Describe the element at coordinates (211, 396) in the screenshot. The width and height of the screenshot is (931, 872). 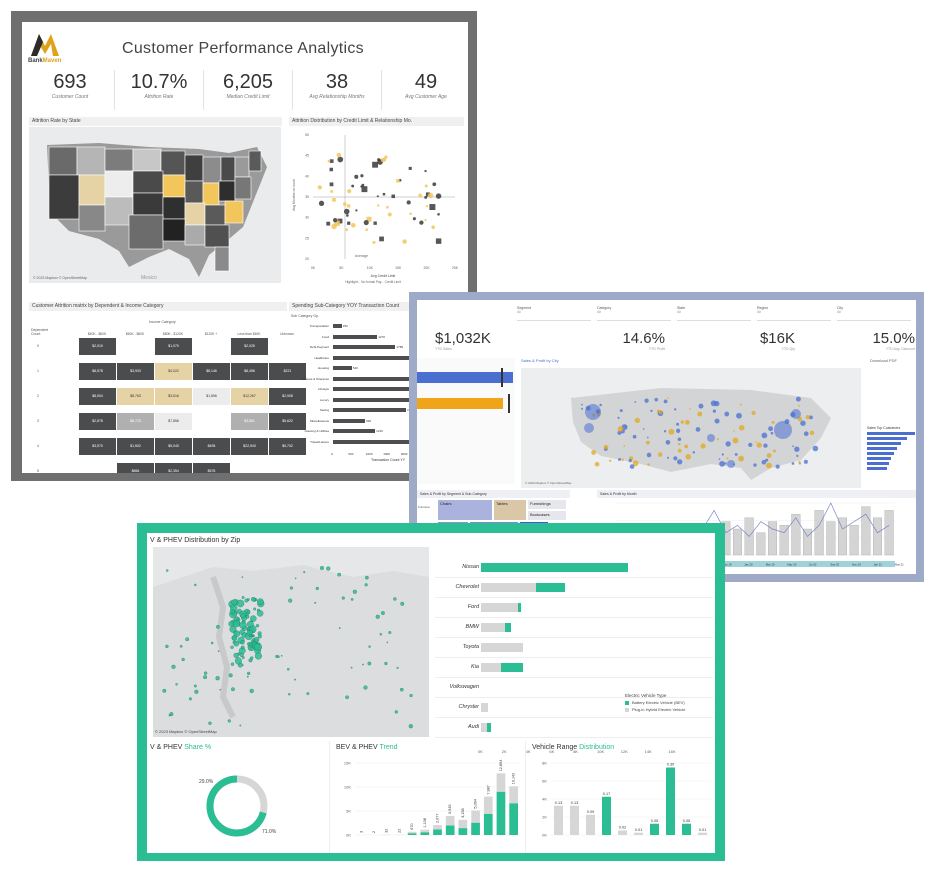
I see `matrix-cell: $1,896` at that location.